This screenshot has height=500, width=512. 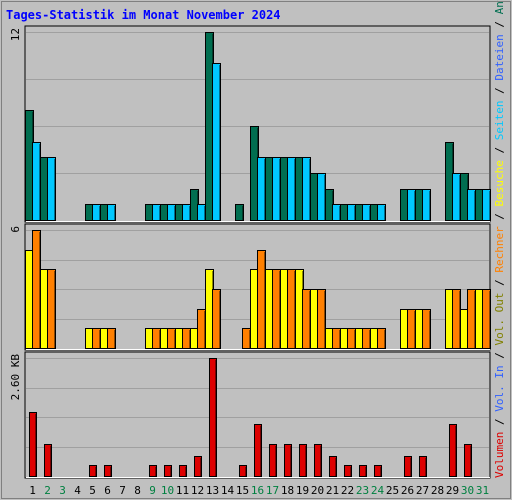 What do you see at coordinates (228, 490) in the screenshot?
I see `x-tick-label-14: 14` at bounding box center [228, 490].